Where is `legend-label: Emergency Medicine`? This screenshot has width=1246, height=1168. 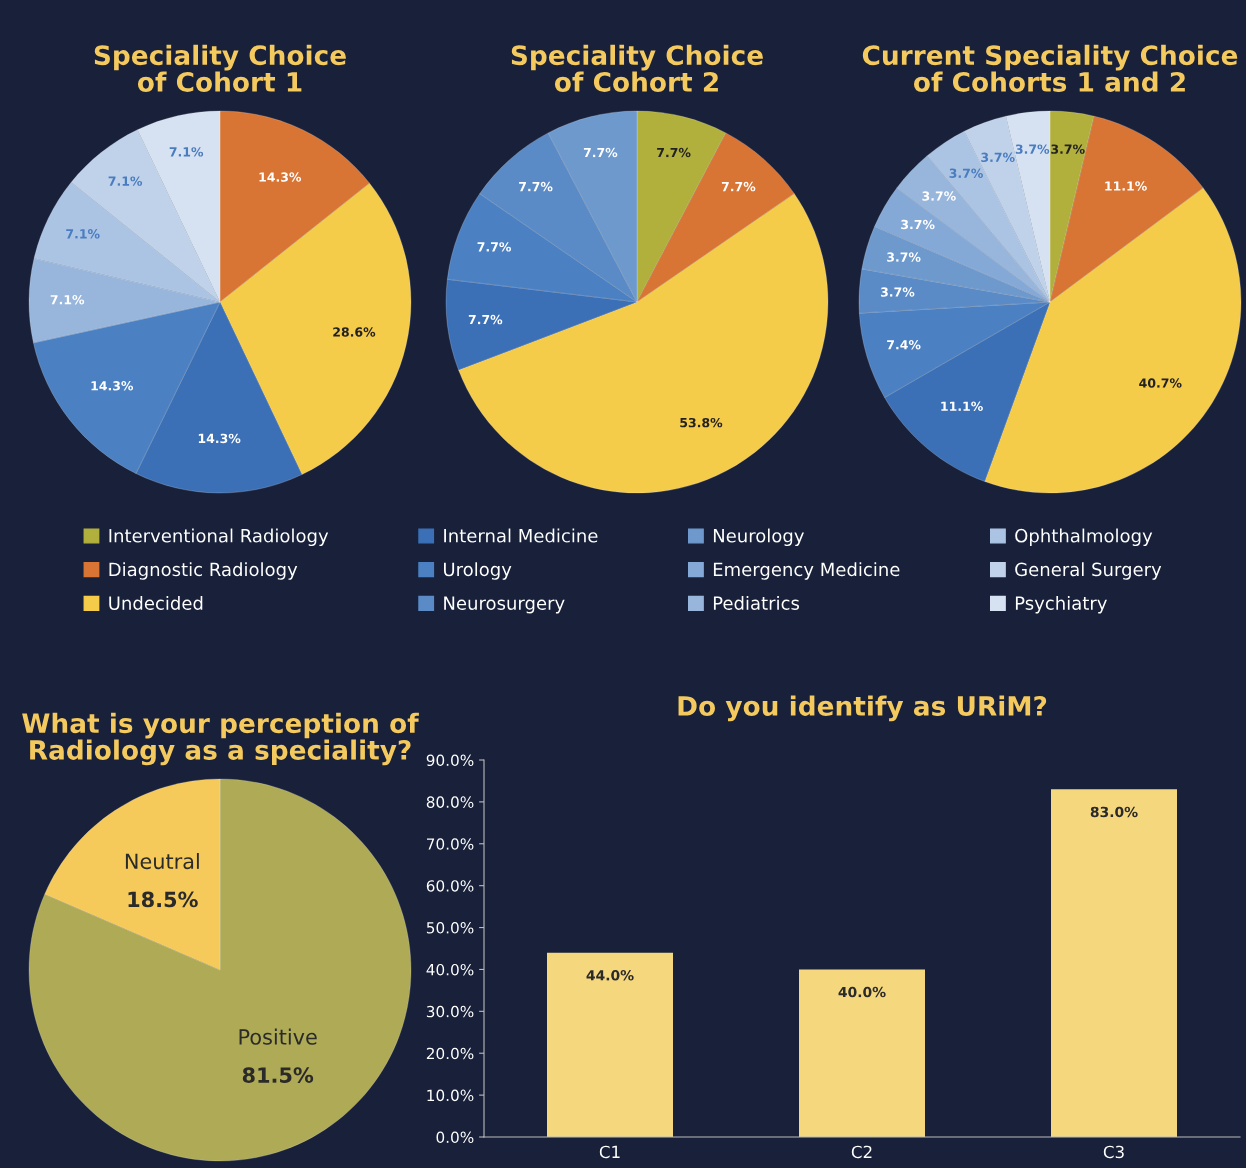 legend-label: Emergency Medicine is located at coordinates (806, 571).